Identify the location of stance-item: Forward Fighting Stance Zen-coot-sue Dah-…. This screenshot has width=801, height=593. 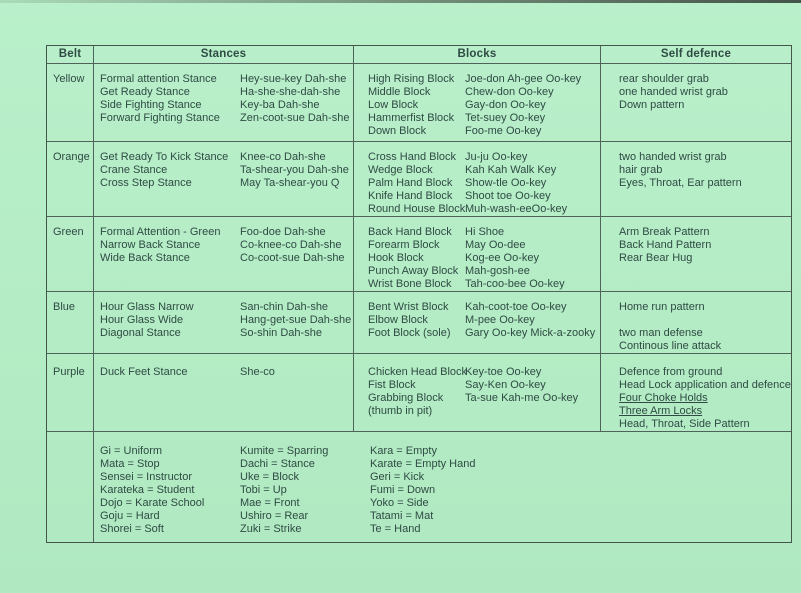
(225, 118).